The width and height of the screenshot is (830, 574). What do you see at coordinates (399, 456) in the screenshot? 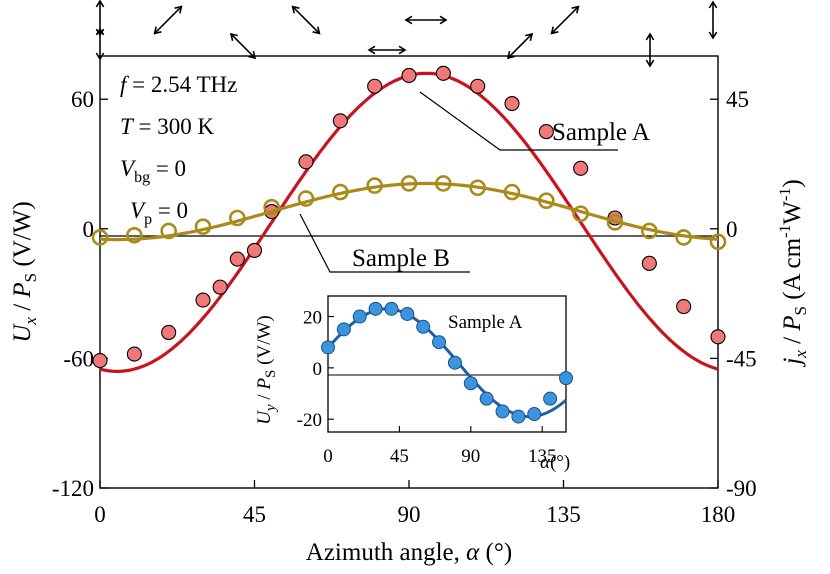
I see `inset-x-tick-label: 45` at bounding box center [399, 456].